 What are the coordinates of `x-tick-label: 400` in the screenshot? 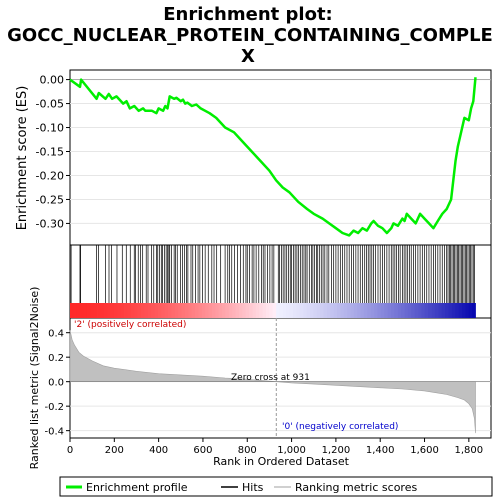 It's located at (158, 450).